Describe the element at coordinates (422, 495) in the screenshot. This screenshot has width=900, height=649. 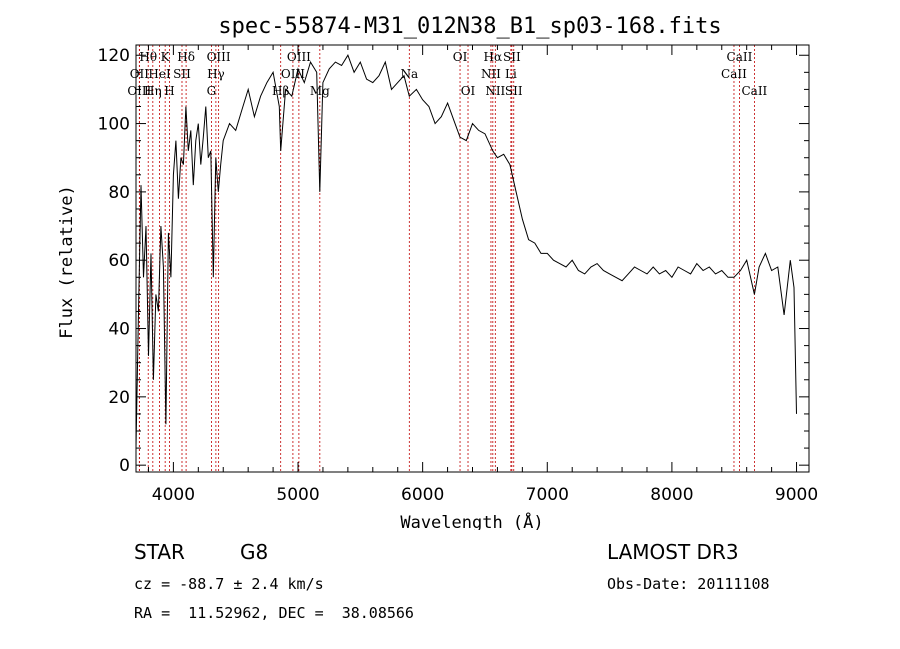
I see `x-tick-label: 6000` at that location.